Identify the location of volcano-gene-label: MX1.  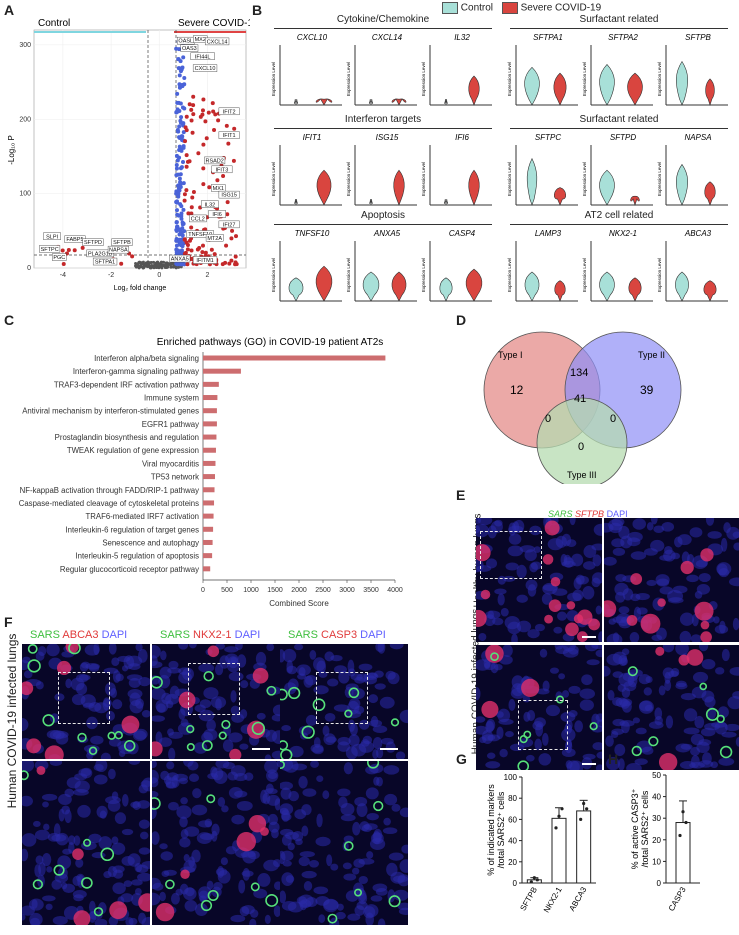
(218, 189).